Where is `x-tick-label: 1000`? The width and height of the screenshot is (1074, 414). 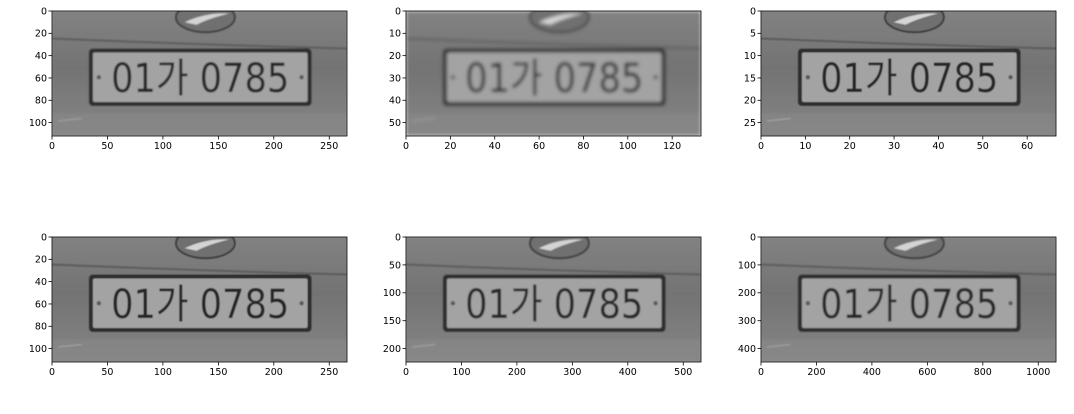 x-tick-label: 1000 is located at coordinates (1038, 372).